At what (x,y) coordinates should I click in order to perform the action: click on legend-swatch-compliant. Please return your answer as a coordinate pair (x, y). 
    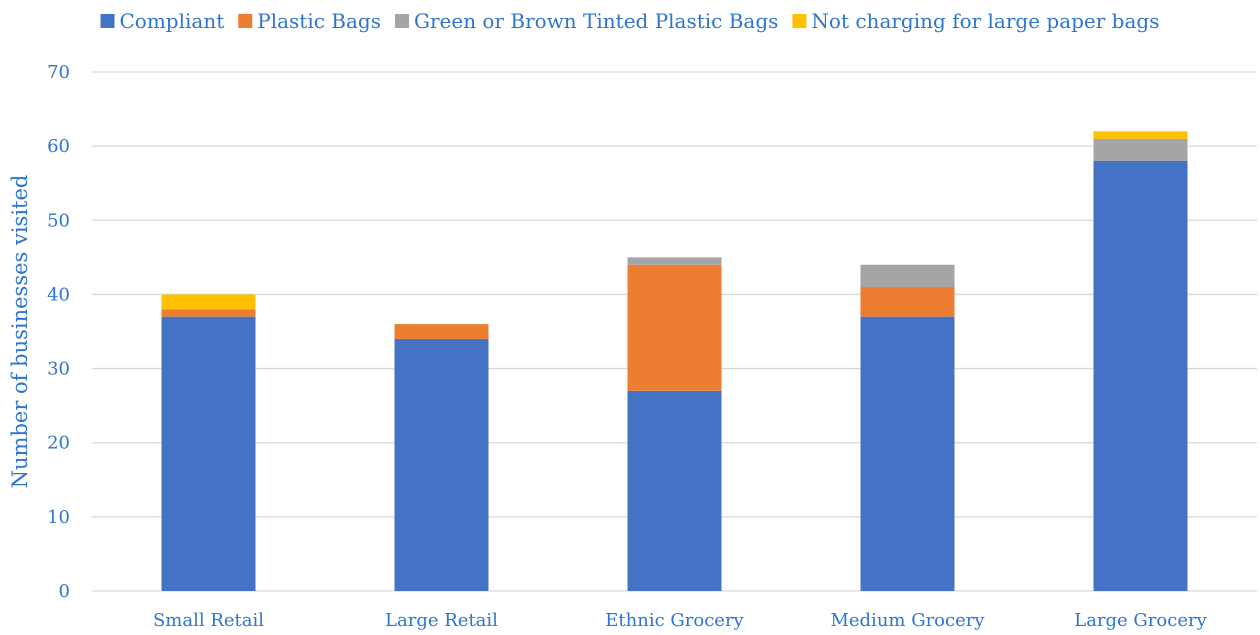
    Looking at the image, I should click on (107, 21).